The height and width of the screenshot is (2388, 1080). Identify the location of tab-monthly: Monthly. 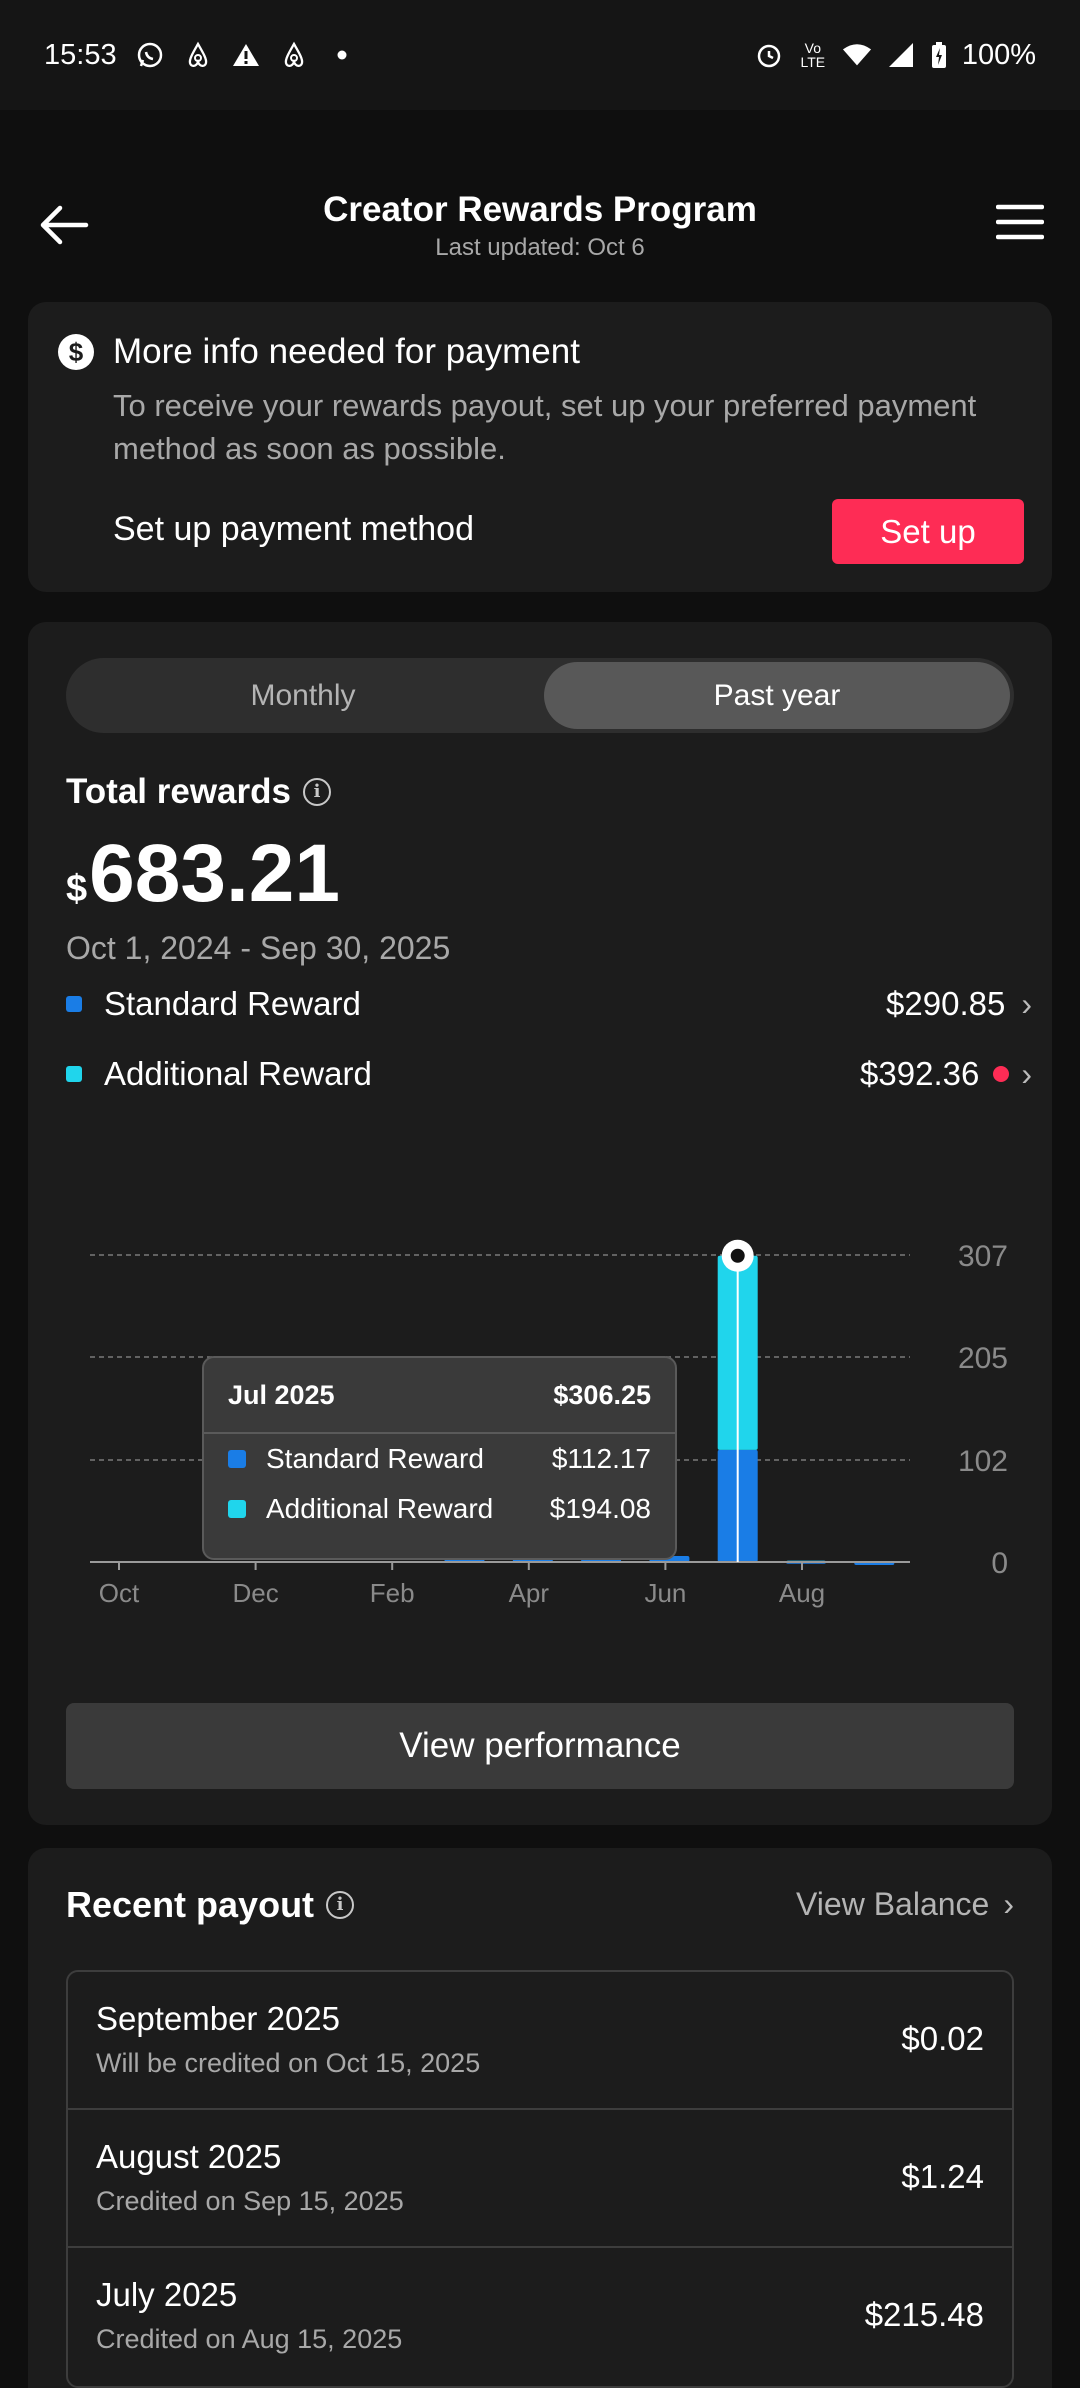
(303, 695).